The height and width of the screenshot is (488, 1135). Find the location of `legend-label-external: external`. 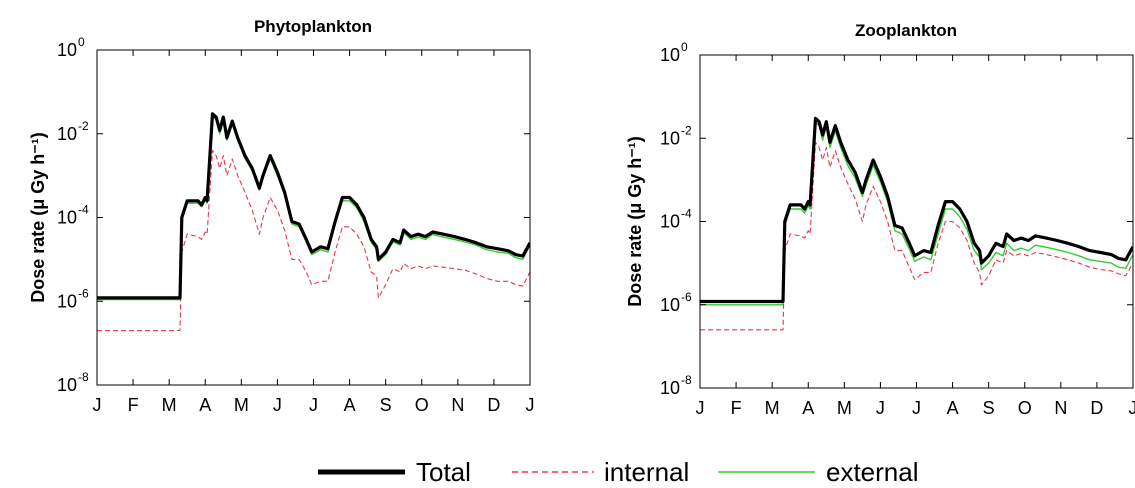

legend-label-external: external is located at coordinates (872, 472).